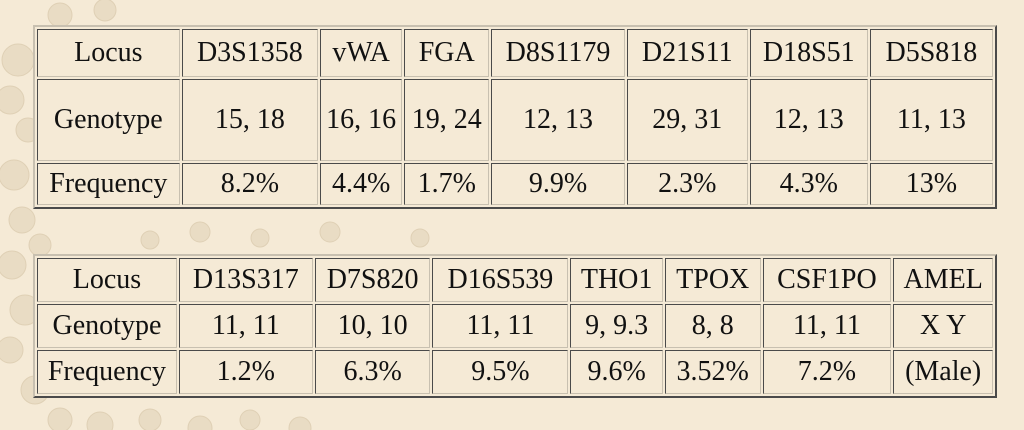 The height and width of the screenshot is (430, 1024). What do you see at coordinates (447, 53) in the screenshot?
I see `locus-cell: FGA` at bounding box center [447, 53].